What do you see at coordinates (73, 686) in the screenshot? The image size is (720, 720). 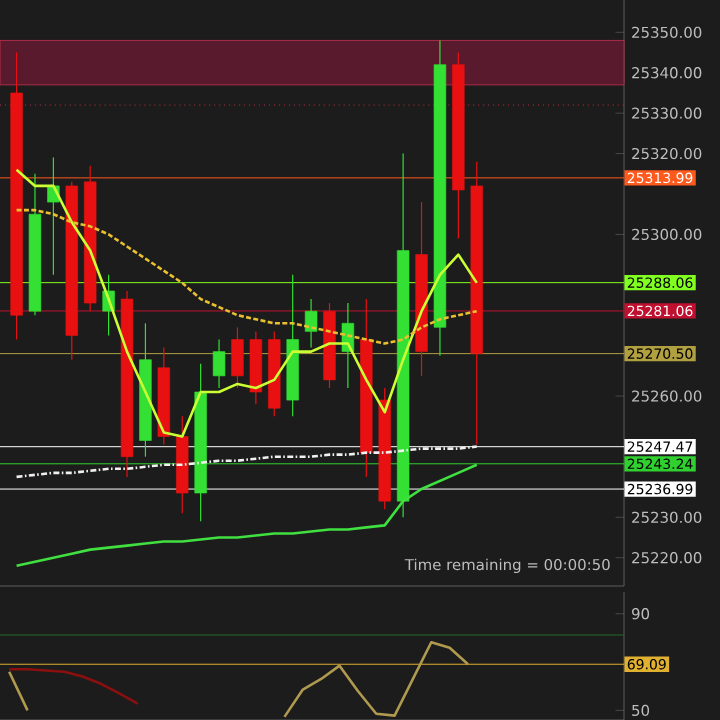 I see `line-series` at bounding box center [73, 686].